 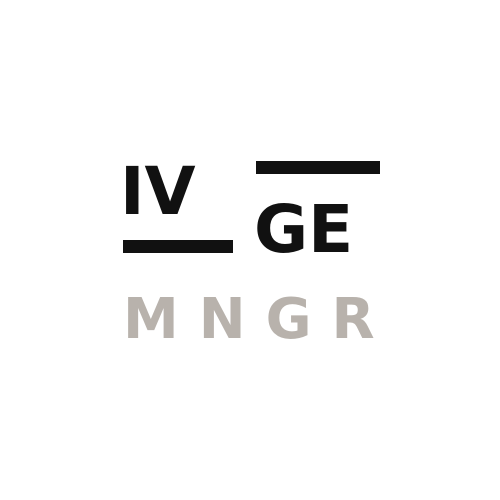 What do you see at coordinates (158, 191) in the screenshot?
I see `logo-text-iv: IV` at bounding box center [158, 191].